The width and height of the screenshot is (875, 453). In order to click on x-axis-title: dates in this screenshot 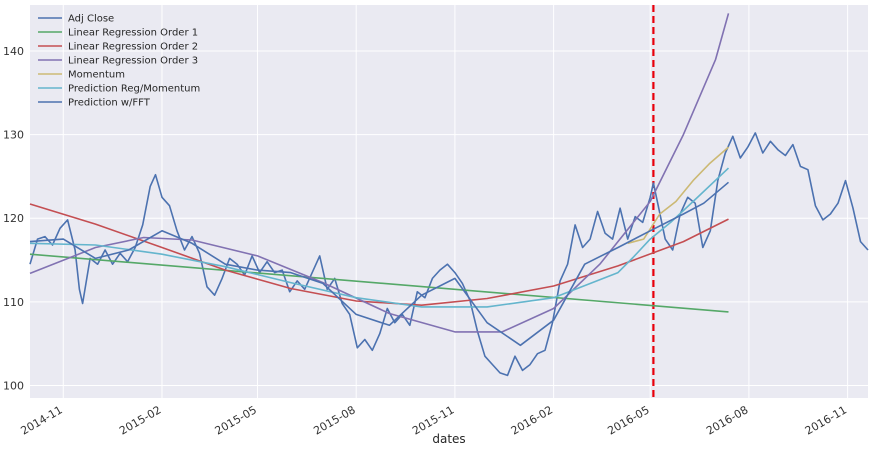, I will do `click(448, 439)`.